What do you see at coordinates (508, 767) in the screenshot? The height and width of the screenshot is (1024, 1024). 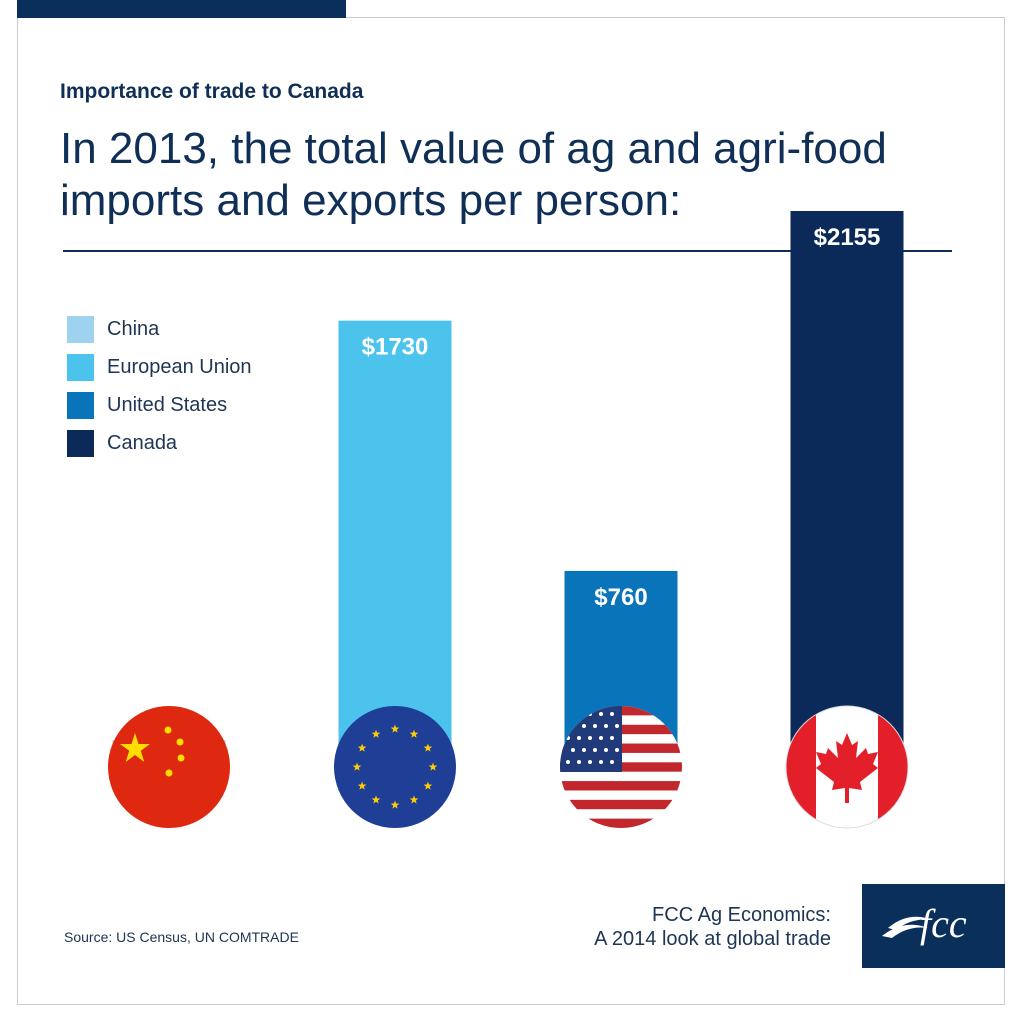 I see `flags-group` at bounding box center [508, 767].